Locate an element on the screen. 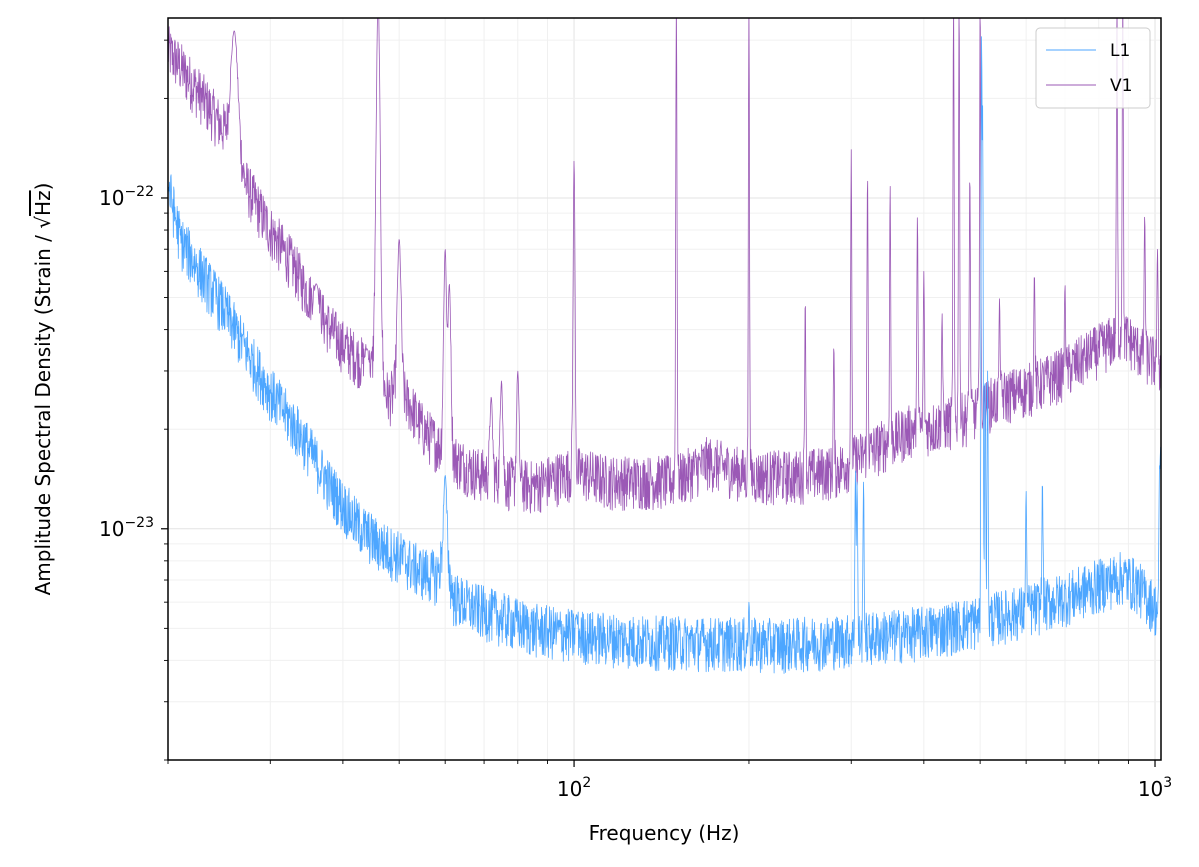  x-tick-label-exponent: 2 is located at coordinates (586, 783).